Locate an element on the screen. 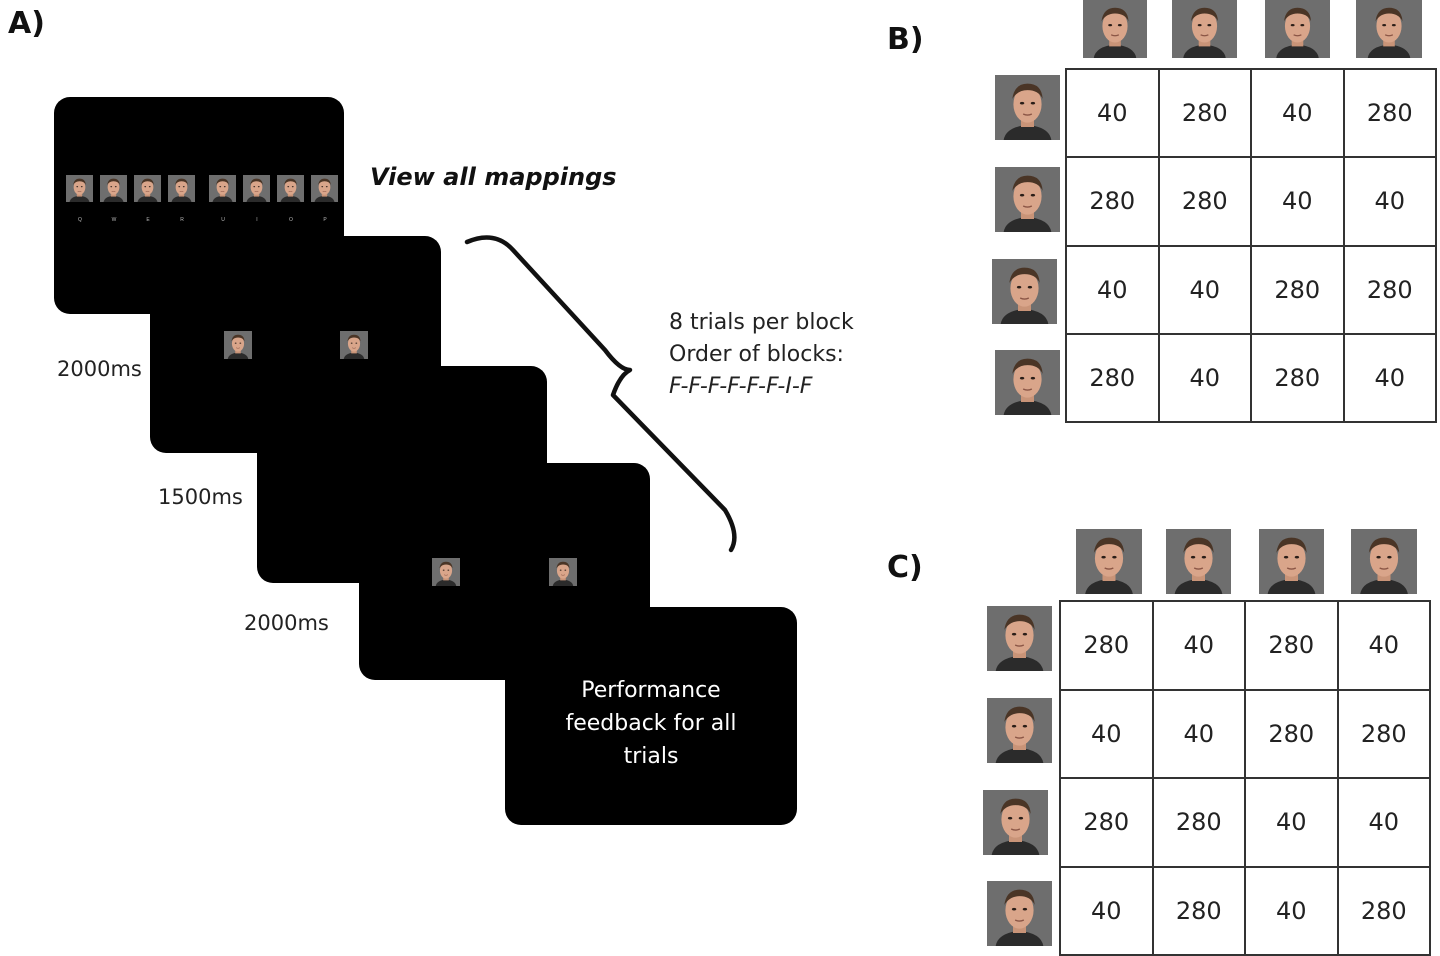 This screenshot has width=1440, height=956. mapping-key: P is located at coordinates (325, 220).